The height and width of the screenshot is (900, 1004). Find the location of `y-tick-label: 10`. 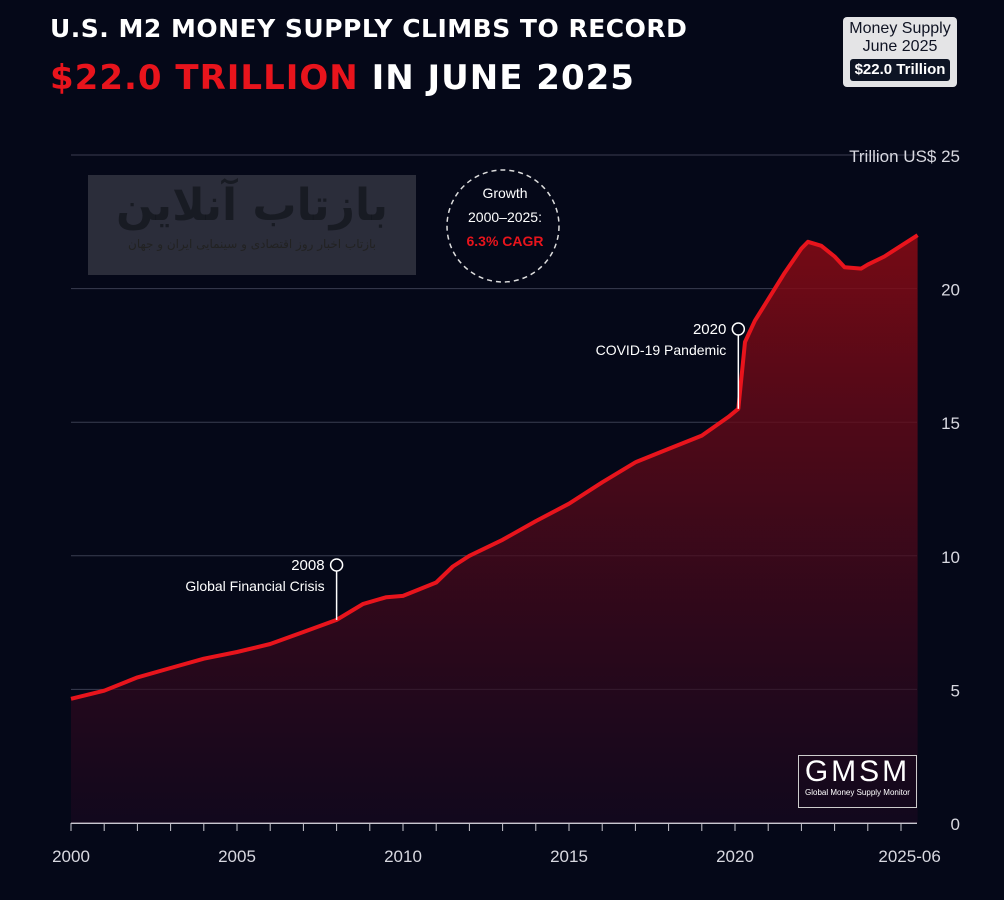

y-tick-label: 10 is located at coordinates (950, 557).